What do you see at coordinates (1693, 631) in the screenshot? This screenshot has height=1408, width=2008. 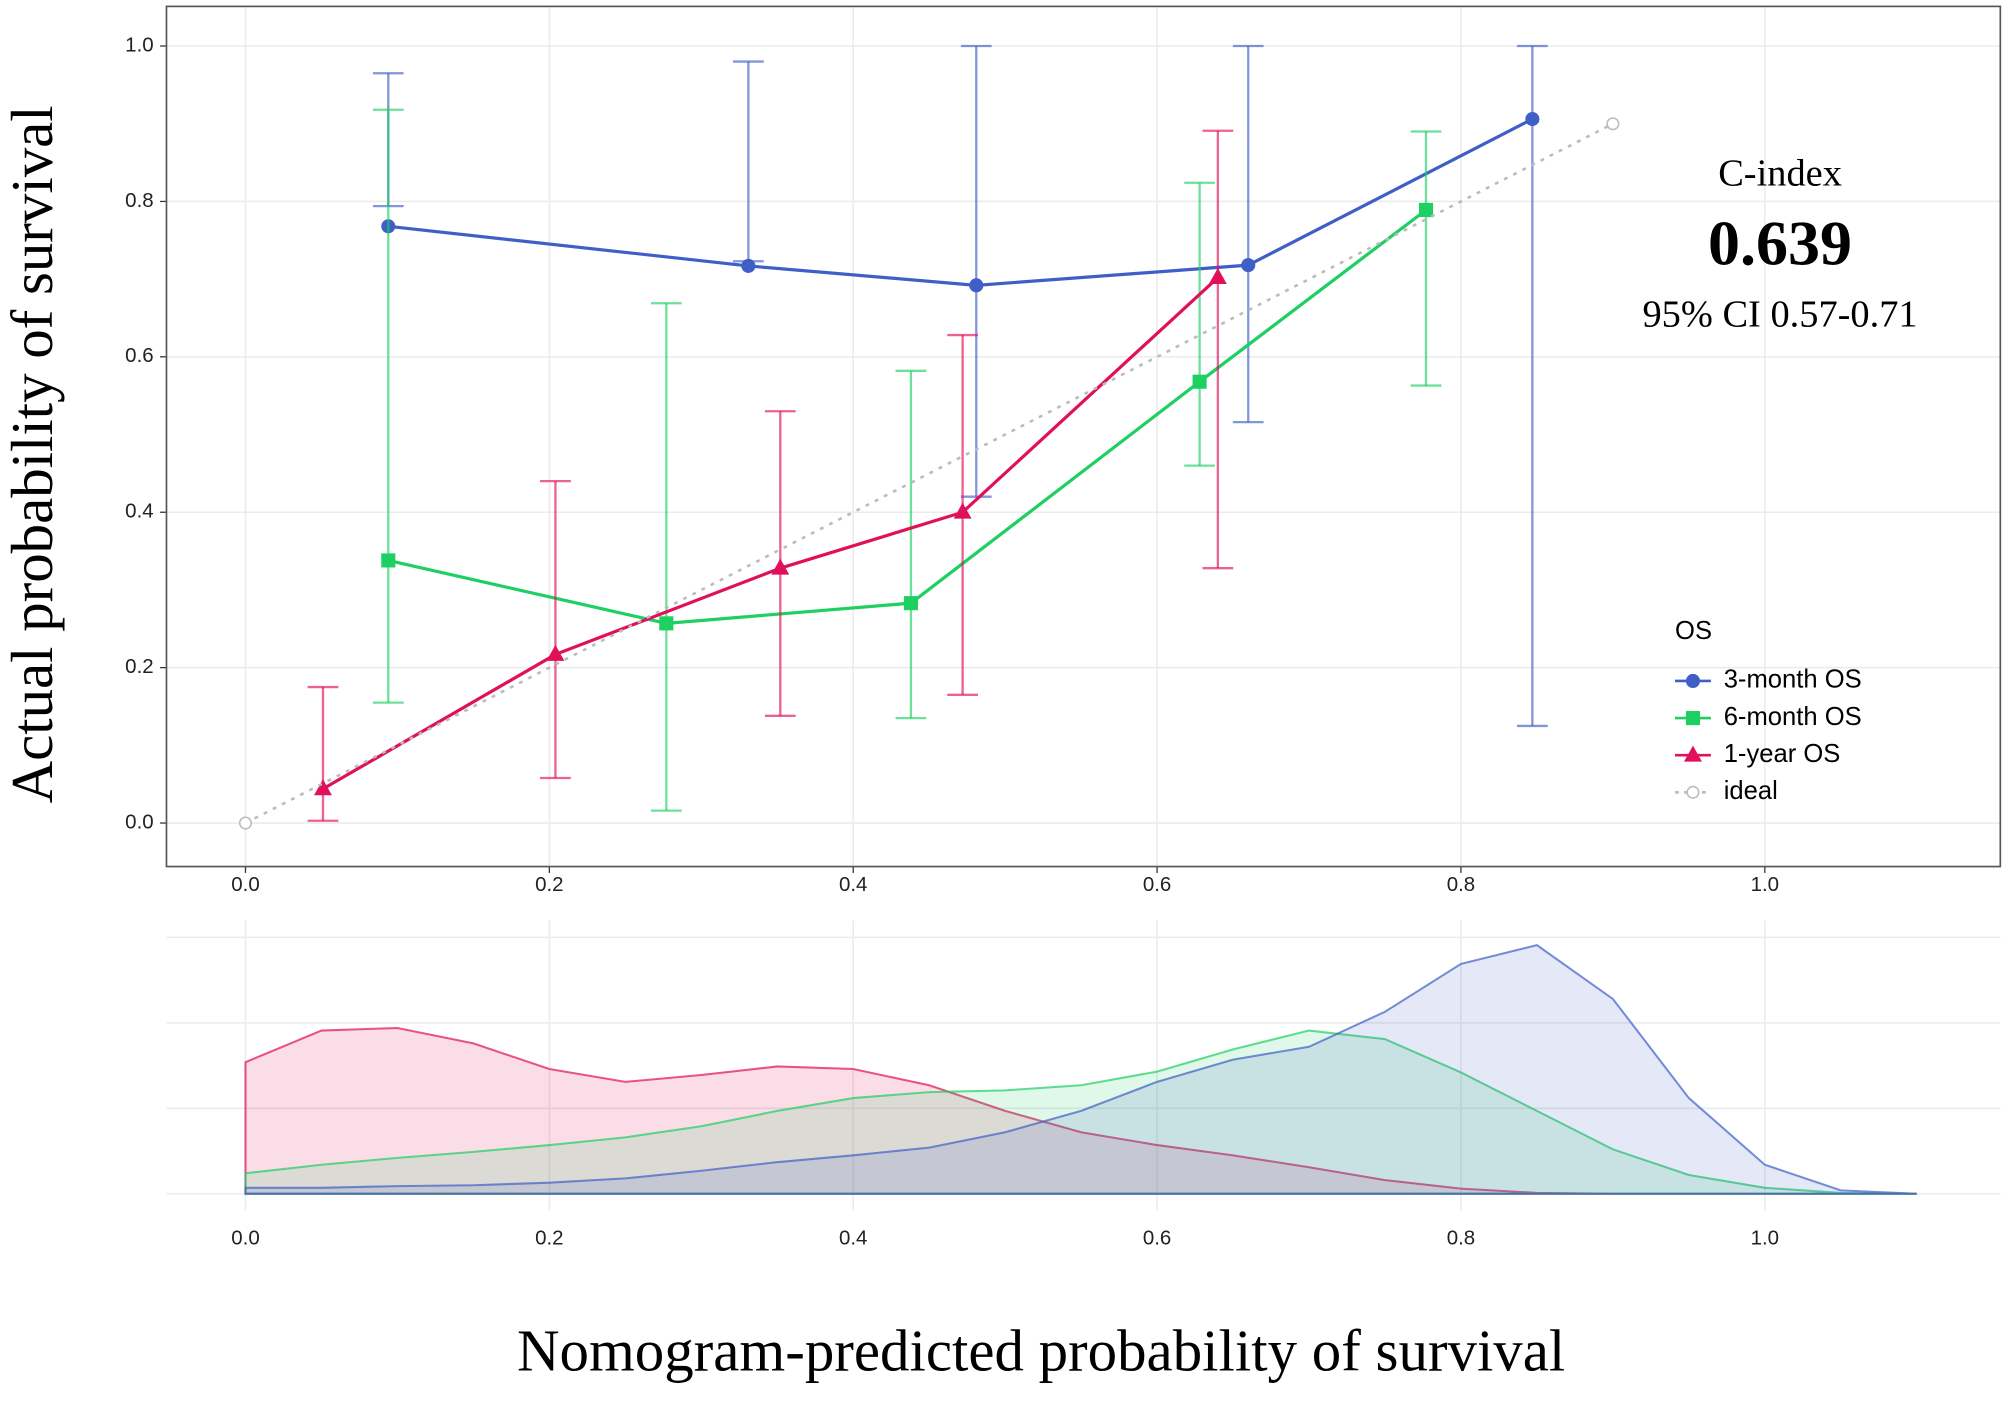 I see `legend-title: OS` at bounding box center [1693, 631].